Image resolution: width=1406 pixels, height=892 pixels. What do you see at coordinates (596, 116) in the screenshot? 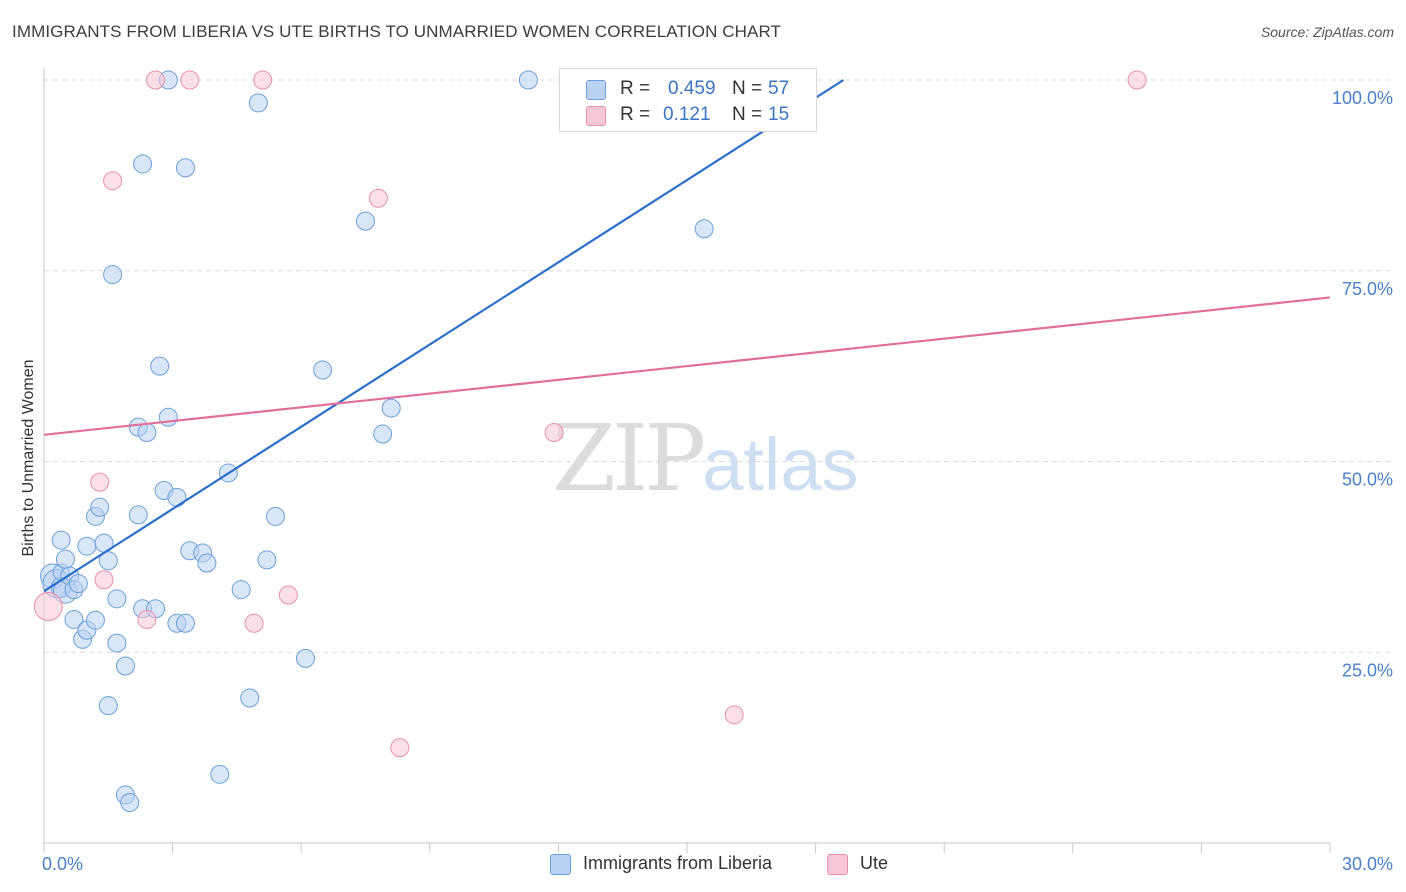
I see `legend-swatch-ute` at bounding box center [596, 116].